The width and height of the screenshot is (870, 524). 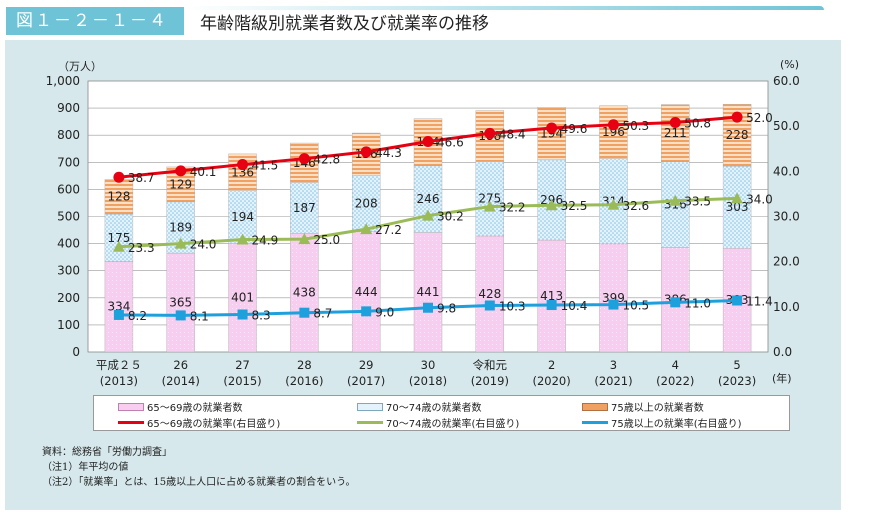 I want to click on x-tick-year: (2017), so click(x=366, y=381).